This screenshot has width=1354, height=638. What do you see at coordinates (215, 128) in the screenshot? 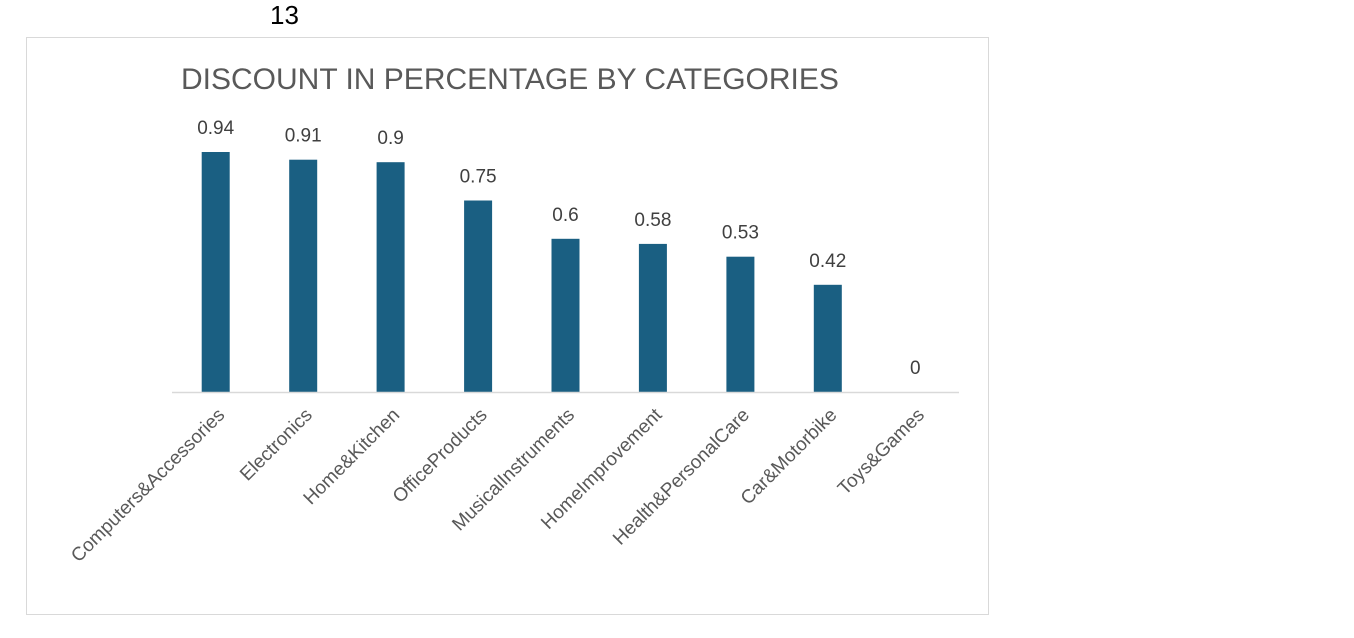
I see `data-label-0: 0.94` at bounding box center [215, 128].